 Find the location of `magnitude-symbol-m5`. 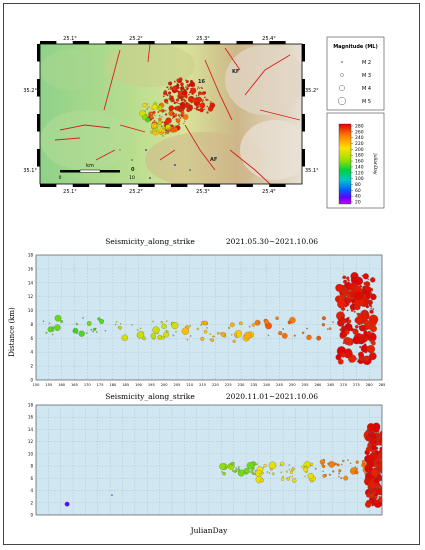

magnitude-symbol-m5 is located at coordinates (342, 100).